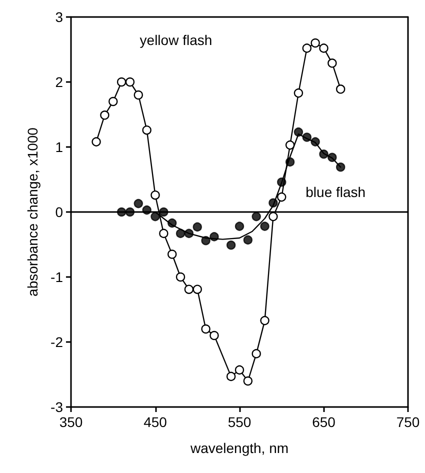  What do you see at coordinates (176, 40) in the screenshot?
I see `text: yellow flash` at bounding box center [176, 40].